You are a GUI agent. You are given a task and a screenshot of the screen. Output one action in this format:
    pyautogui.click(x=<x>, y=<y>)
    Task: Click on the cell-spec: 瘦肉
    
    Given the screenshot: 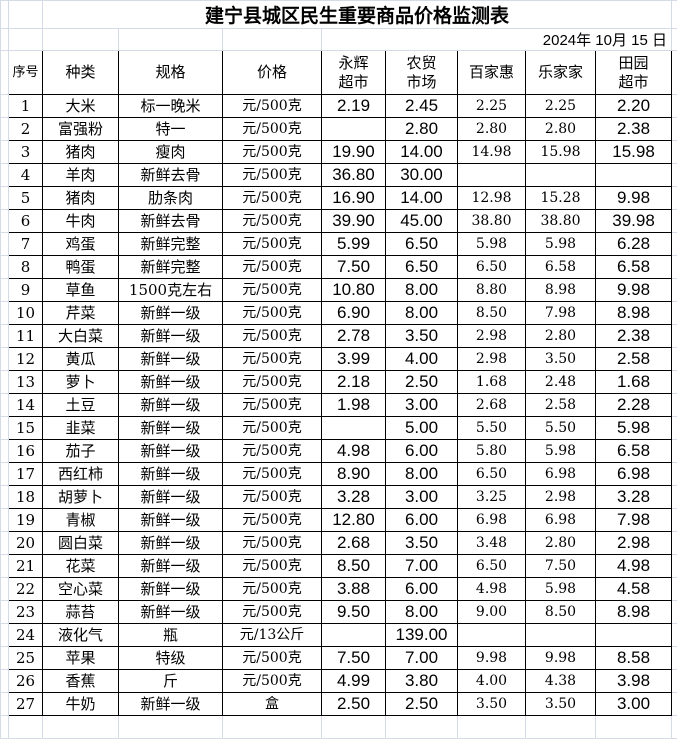 What is the action you would take?
    pyautogui.click(x=171, y=152)
    